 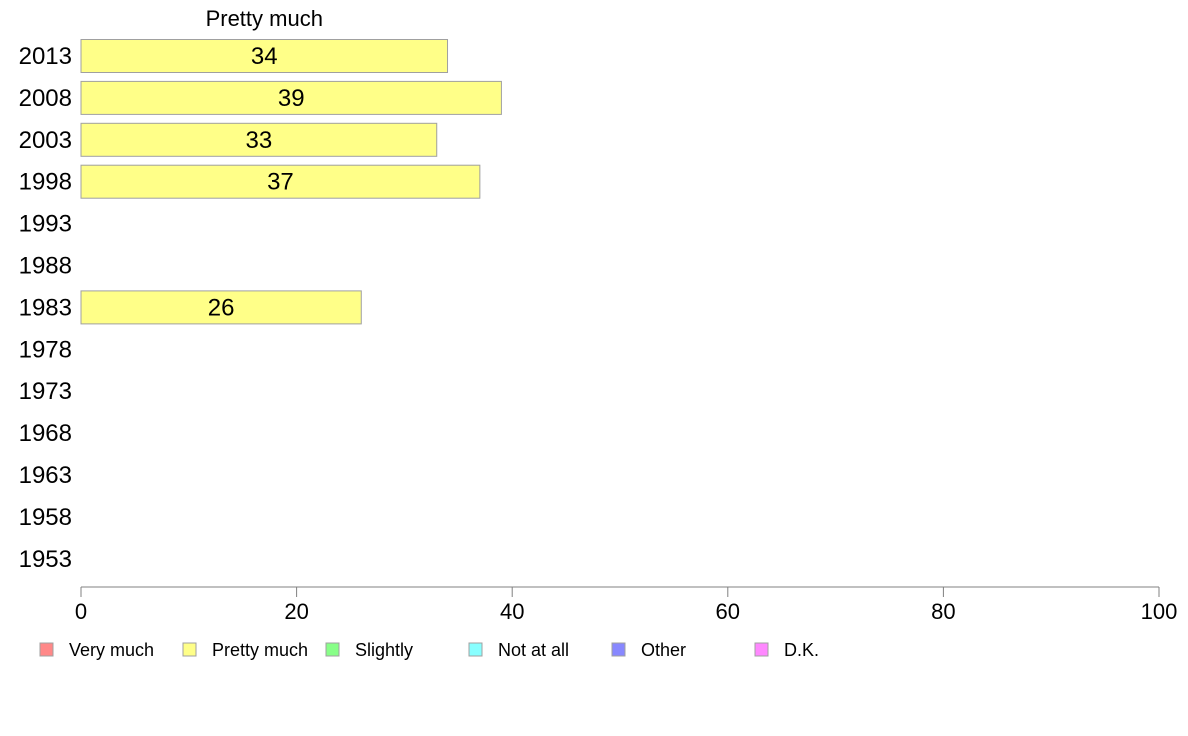 I want to click on category-label: 1958, so click(x=45, y=517).